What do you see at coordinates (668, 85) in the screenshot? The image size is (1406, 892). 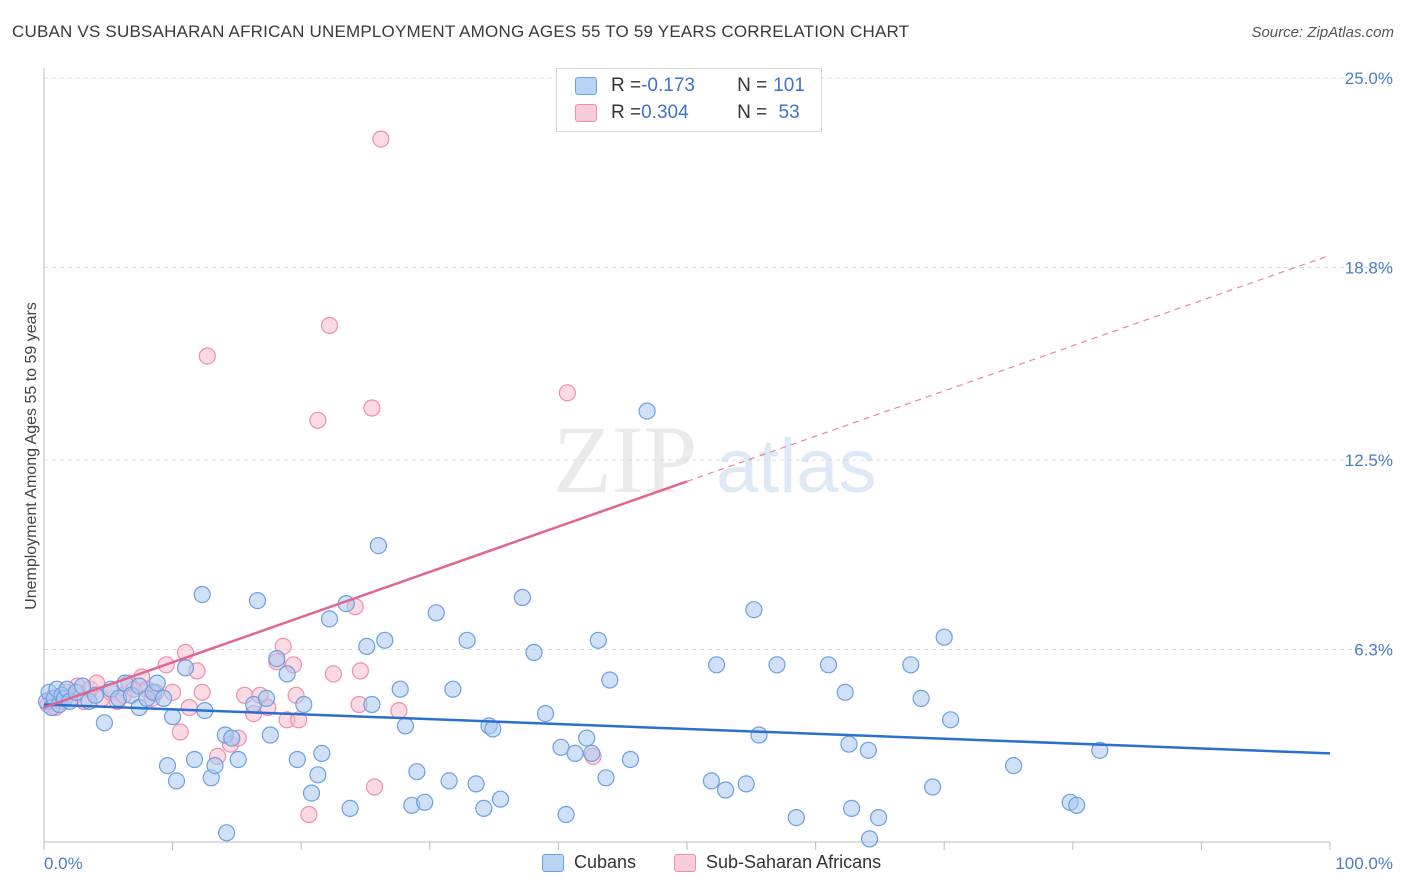 I see `legend-r-value: -0.173` at bounding box center [668, 85].